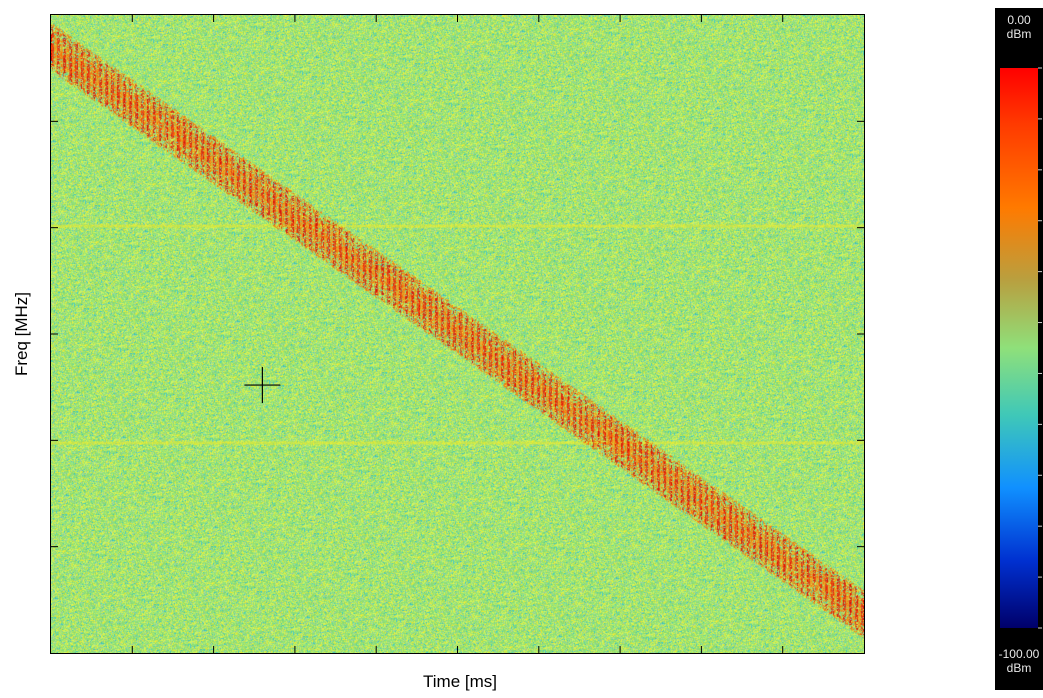 The width and height of the screenshot is (1043, 698). Describe the element at coordinates (1019, 668) in the screenshot. I see `colorbar-min-unit: dBm` at that location.